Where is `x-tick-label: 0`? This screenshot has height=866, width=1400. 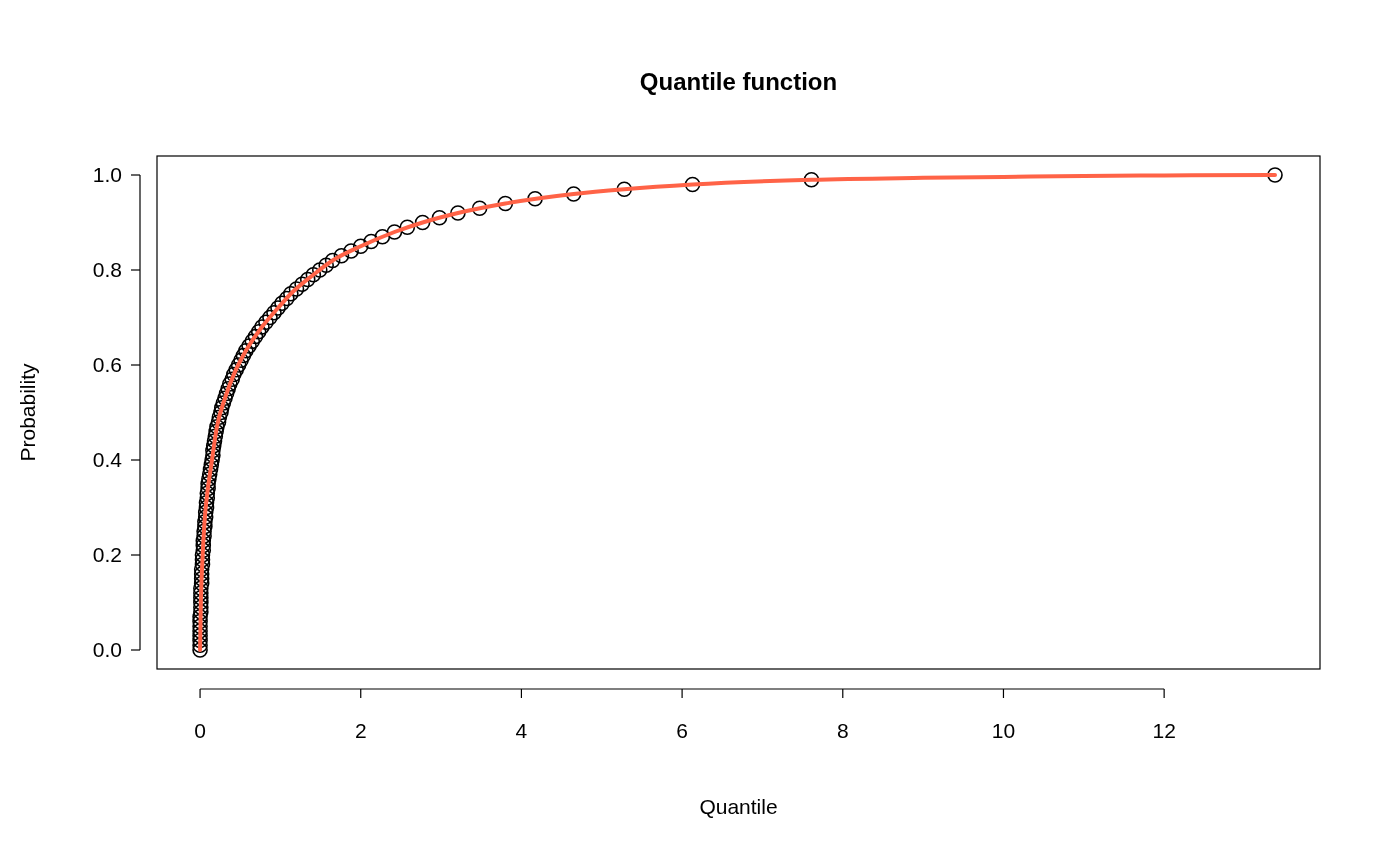
x-tick-label: 0 is located at coordinates (200, 730).